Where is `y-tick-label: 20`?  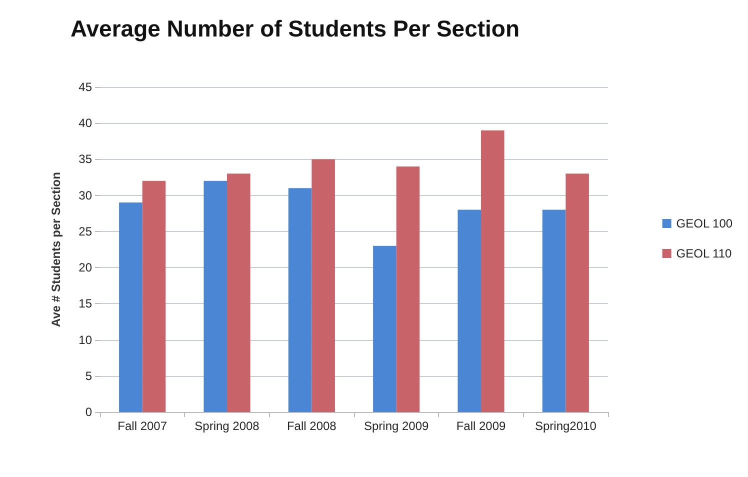
y-tick-label: 20 is located at coordinates (85, 267).